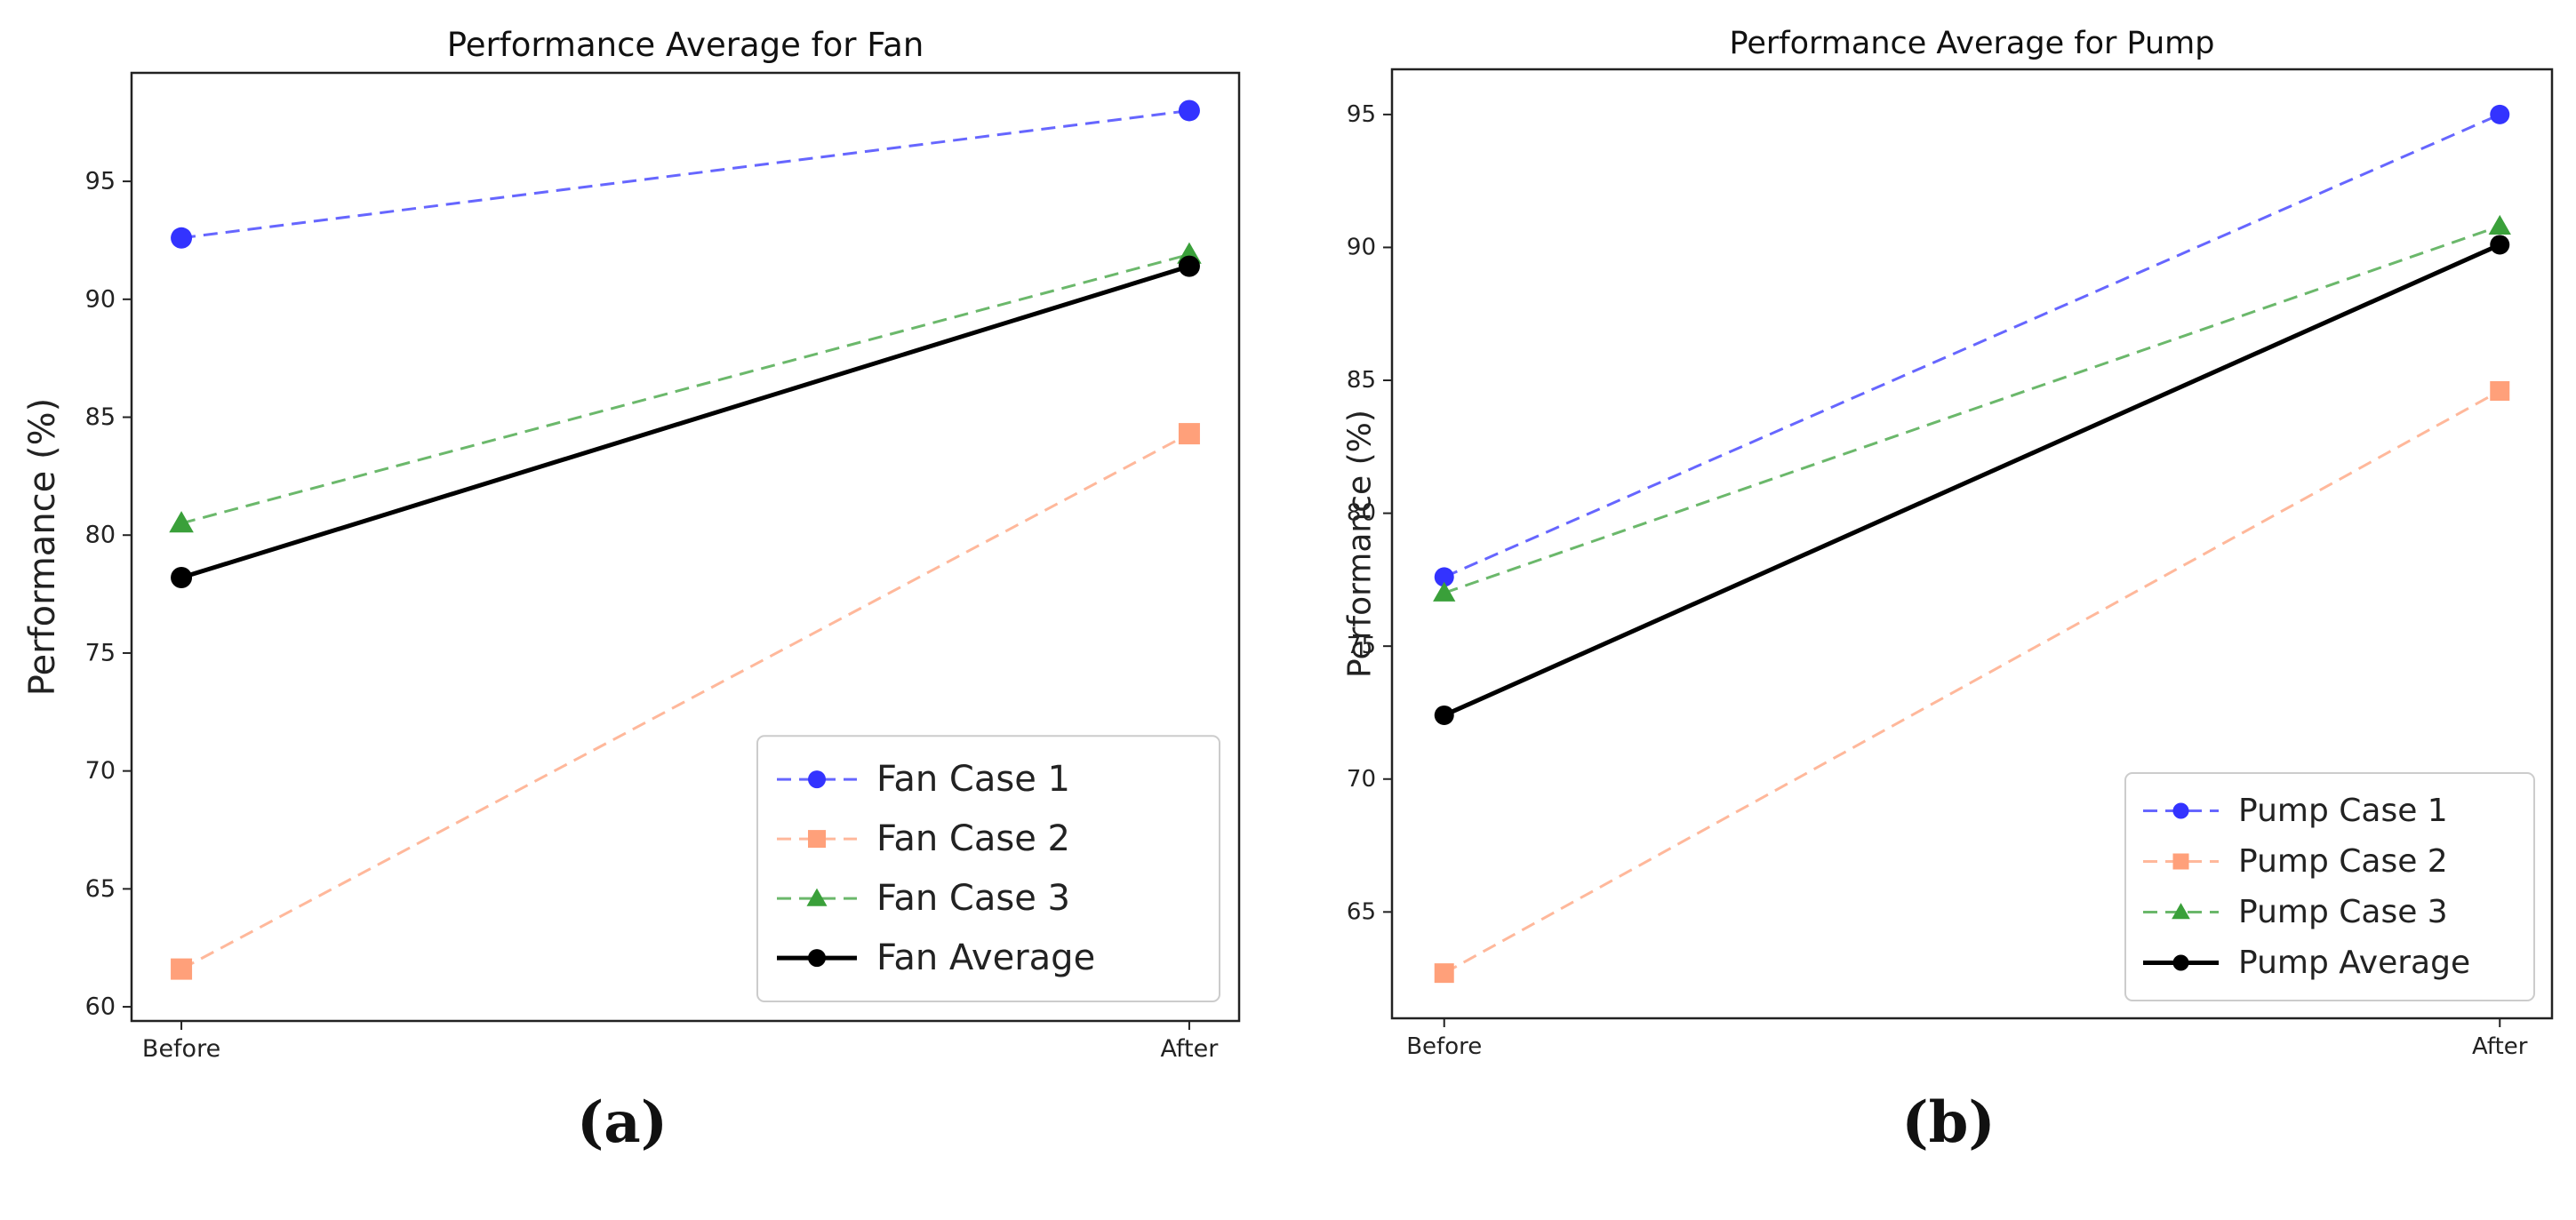  I want to click on legend-label-pump-average: Pump Average, so click(2354, 963).